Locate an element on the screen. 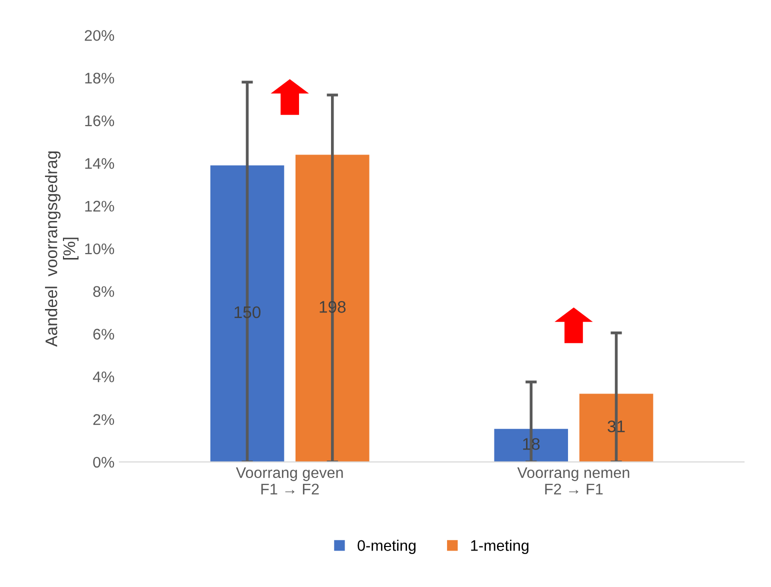 Image resolution: width=771 pixels, height=587 pixels. x-tick-label: Voorrang geven F1 → F2 is located at coordinates (289, 480).